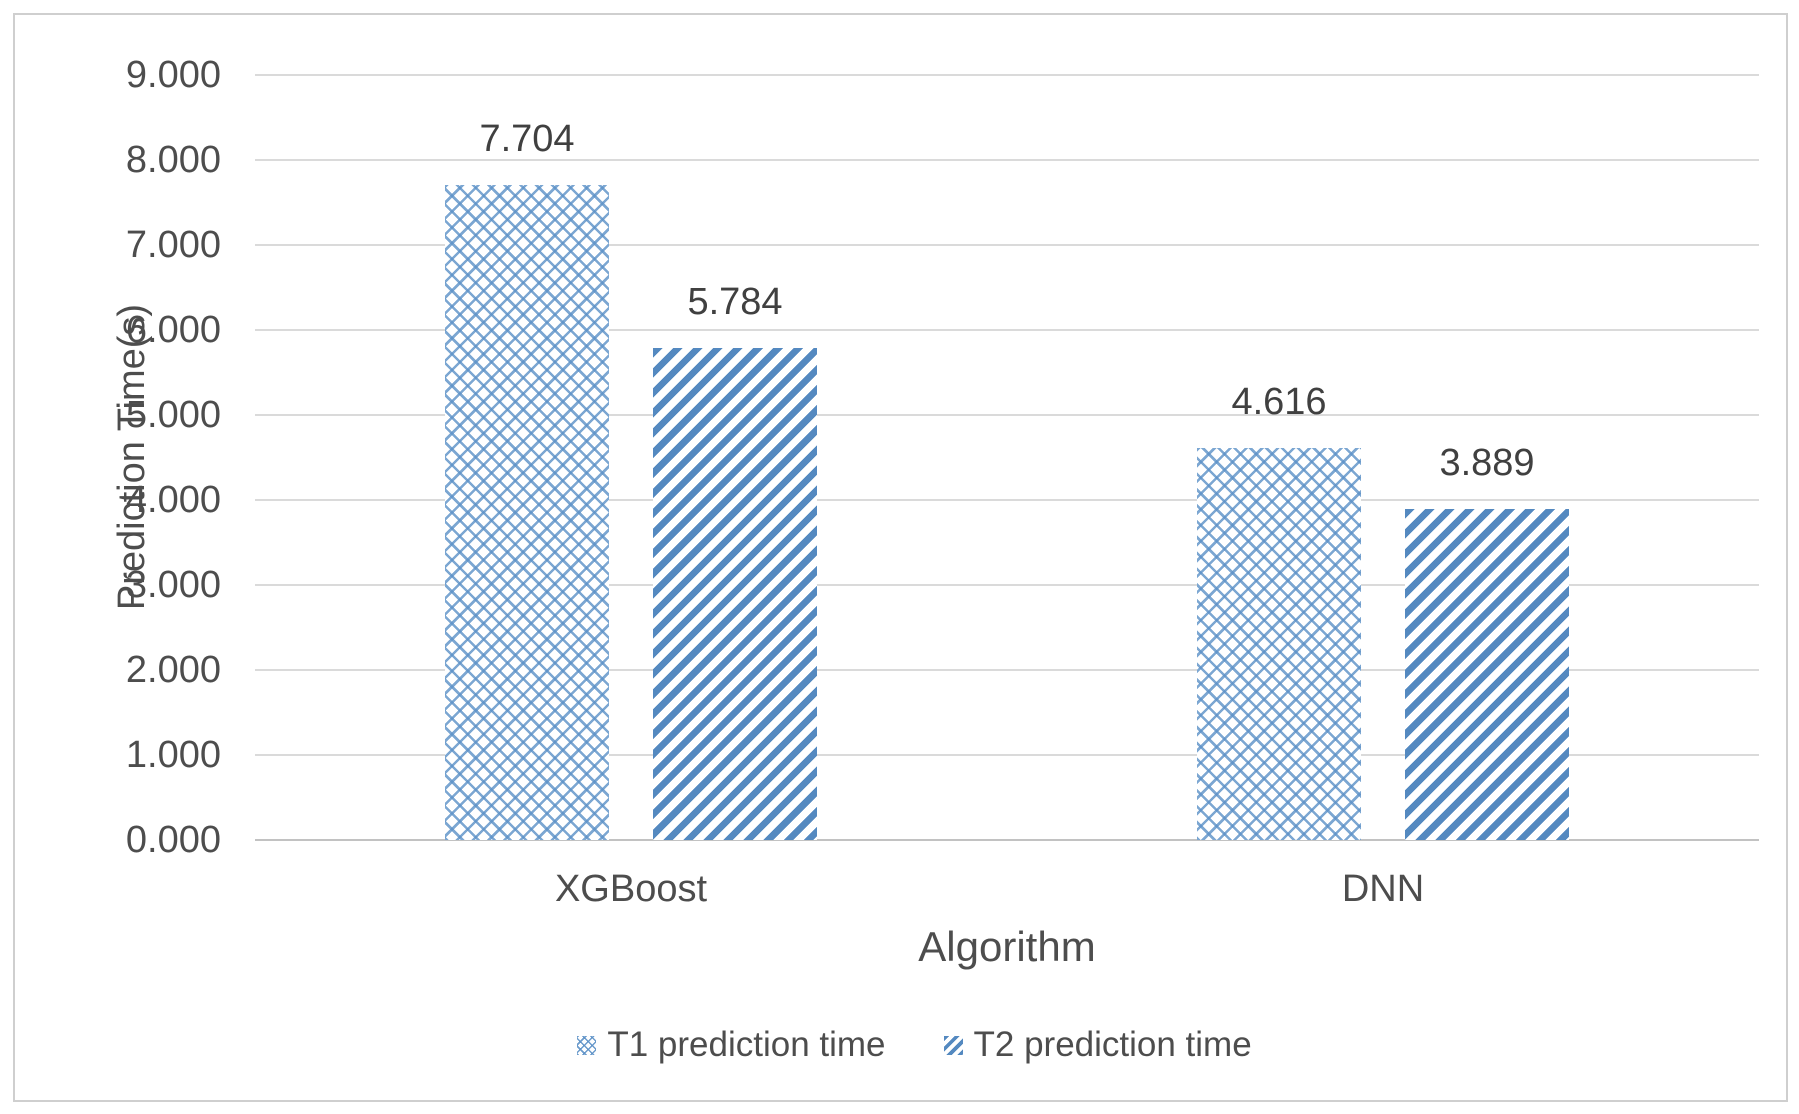 The width and height of the screenshot is (1799, 1114). Describe the element at coordinates (1279, 401) in the screenshot. I see `data-label-dnn-t1-prediction-time: 4.616` at that location.